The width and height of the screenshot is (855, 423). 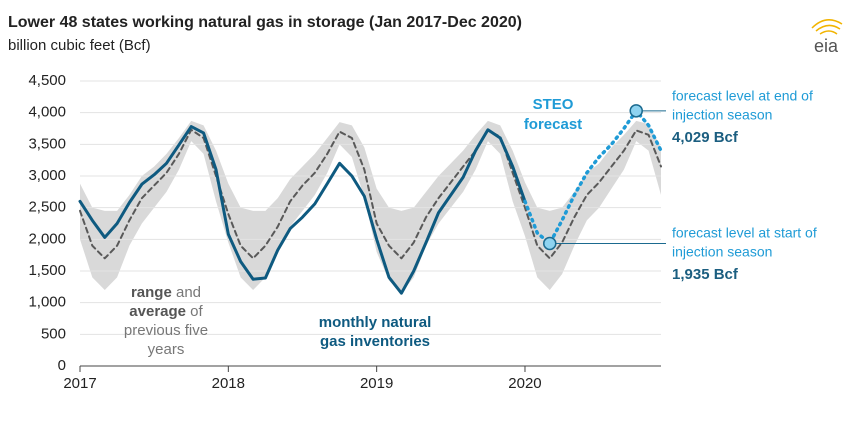 What do you see at coordinates (47, 238) in the screenshot?
I see `y-tick-label: 2,000` at bounding box center [47, 238].